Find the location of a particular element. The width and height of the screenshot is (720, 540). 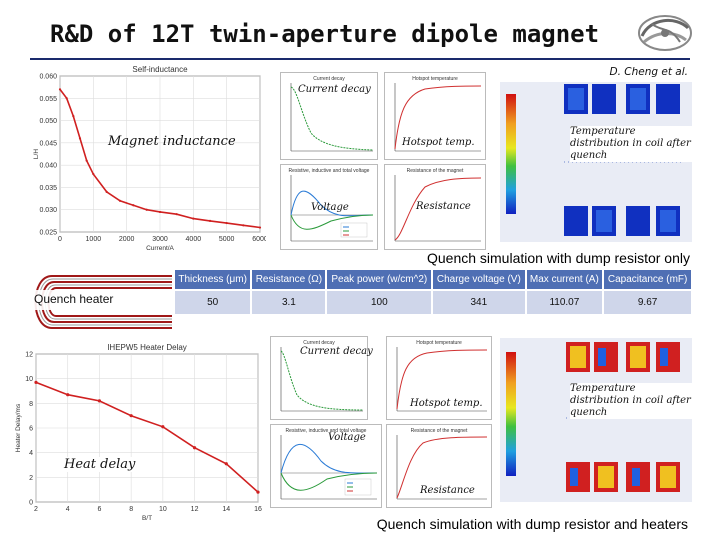

x-tick-label: 0 is located at coordinates (60, 239).